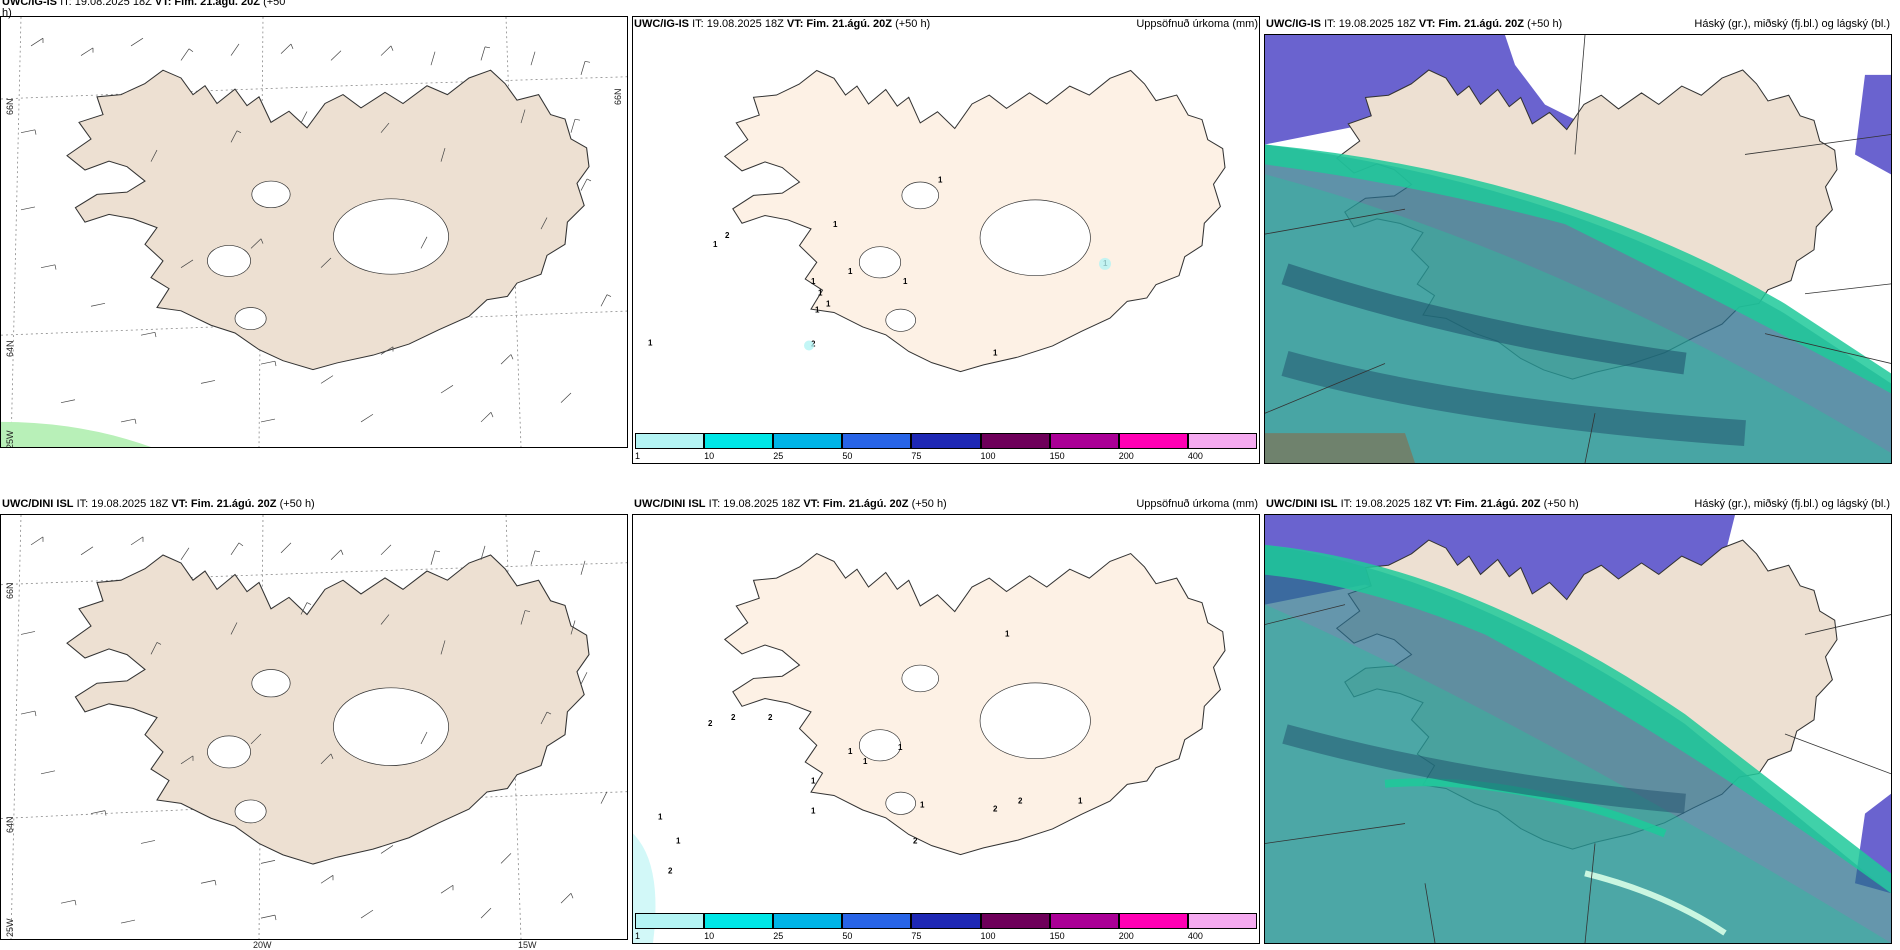 The image size is (1900, 950). Describe the element at coordinates (527, 945) in the screenshot. I see `lon-label-15: 15W` at that location.